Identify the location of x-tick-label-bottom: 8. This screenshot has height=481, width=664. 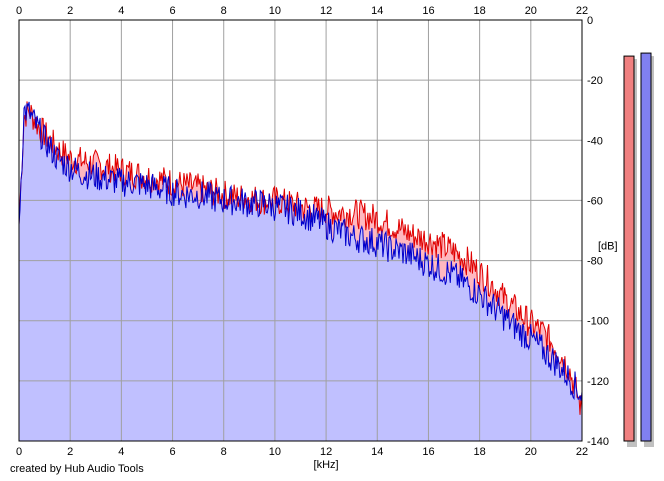
(224, 452).